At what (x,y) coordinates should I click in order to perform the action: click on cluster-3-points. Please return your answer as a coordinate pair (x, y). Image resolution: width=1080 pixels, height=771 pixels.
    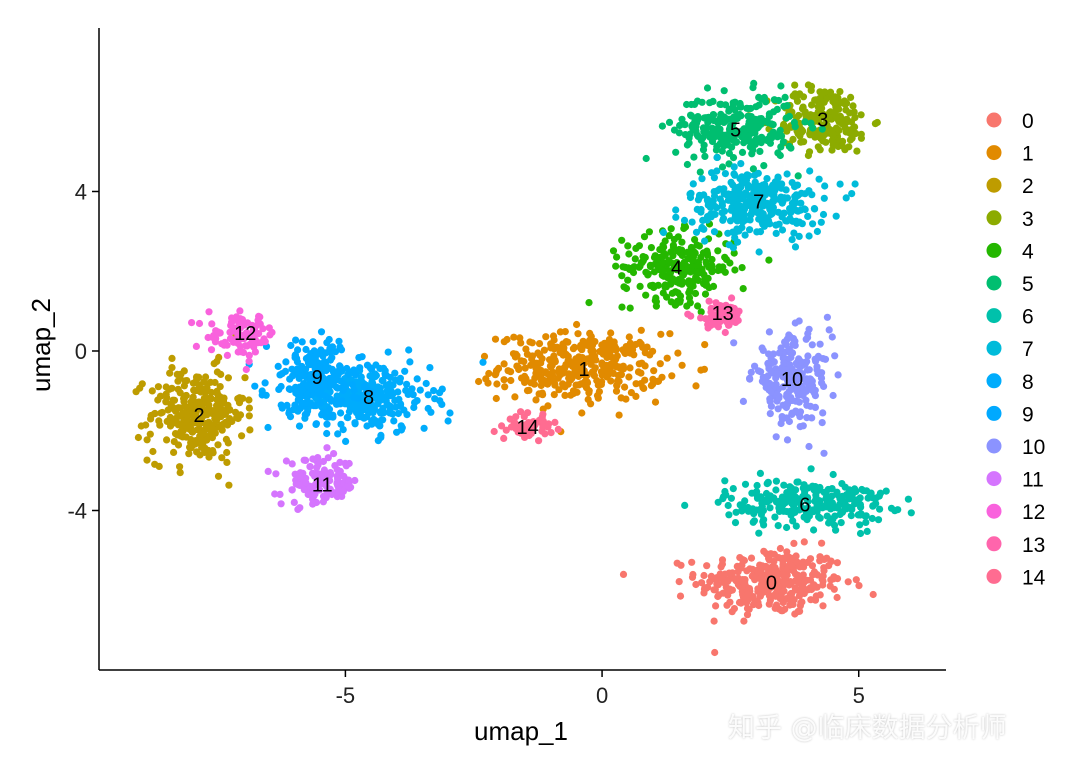
    Looking at the image, I should click on (813, 120).